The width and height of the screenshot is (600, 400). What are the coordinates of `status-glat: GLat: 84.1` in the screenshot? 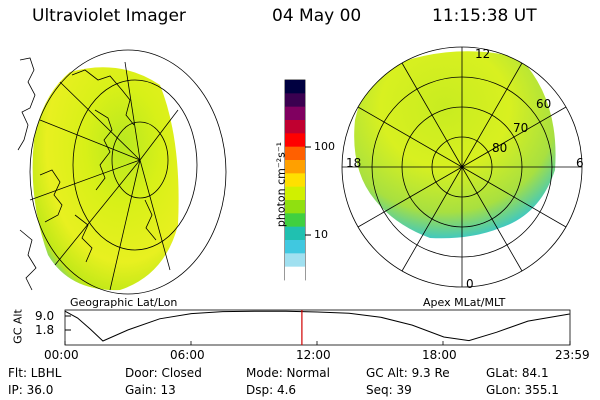 It's located at (517, 373).